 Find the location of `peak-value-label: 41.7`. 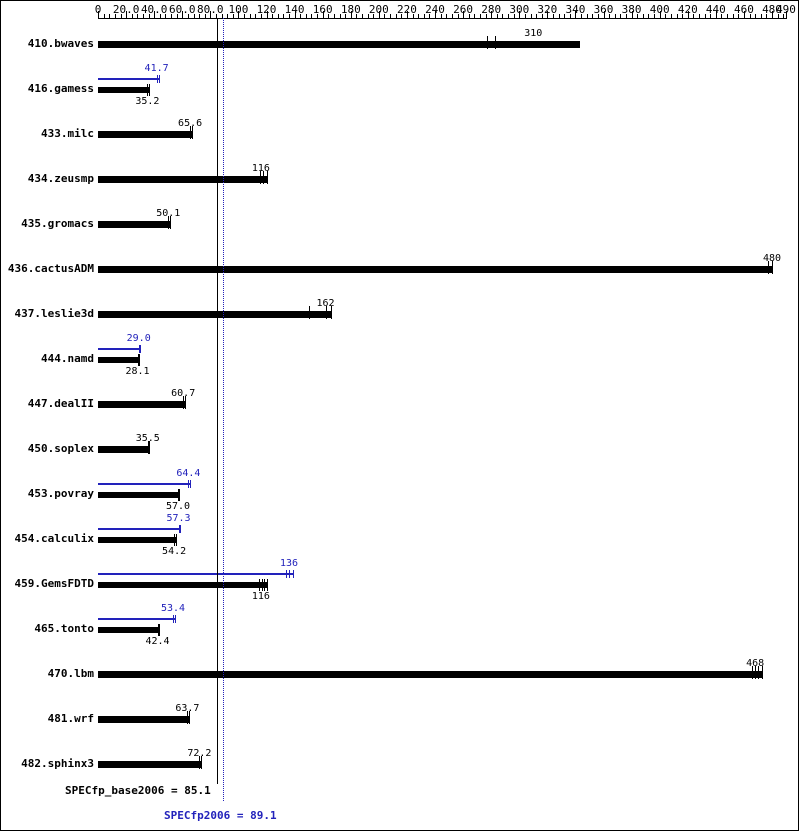

peak-value-label: 41.7 is located at coordinates (156, 68).